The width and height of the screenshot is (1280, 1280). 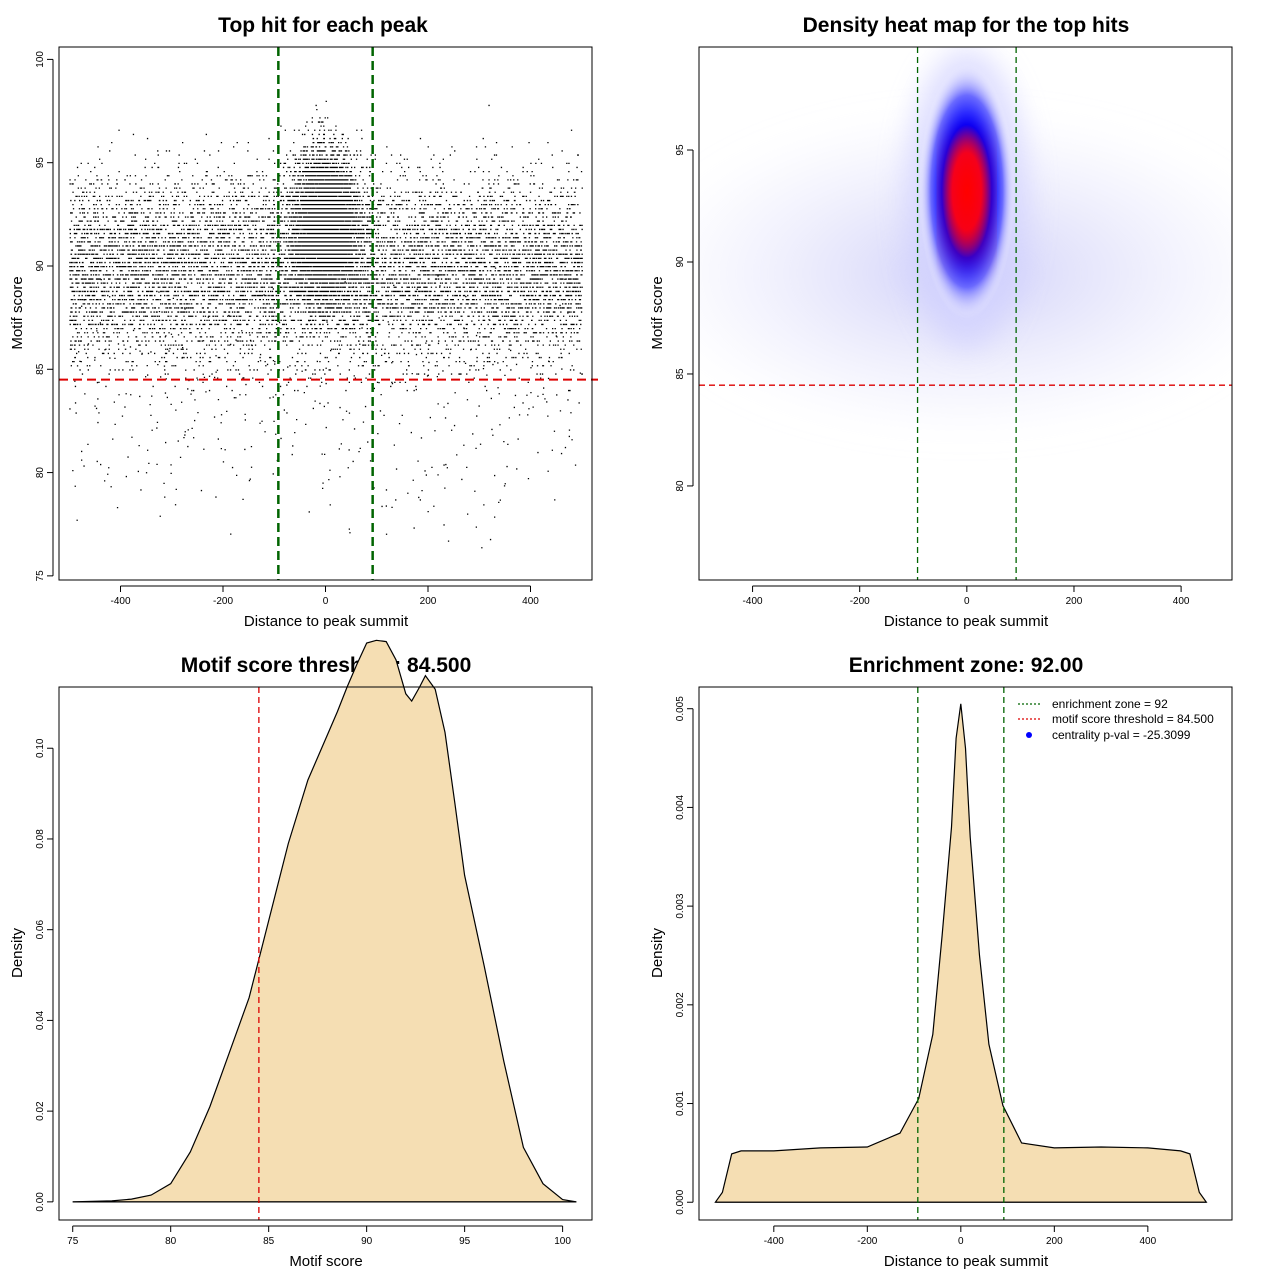 I want to click on y-tick-label: 0.000, so click(x=680, y=1201).